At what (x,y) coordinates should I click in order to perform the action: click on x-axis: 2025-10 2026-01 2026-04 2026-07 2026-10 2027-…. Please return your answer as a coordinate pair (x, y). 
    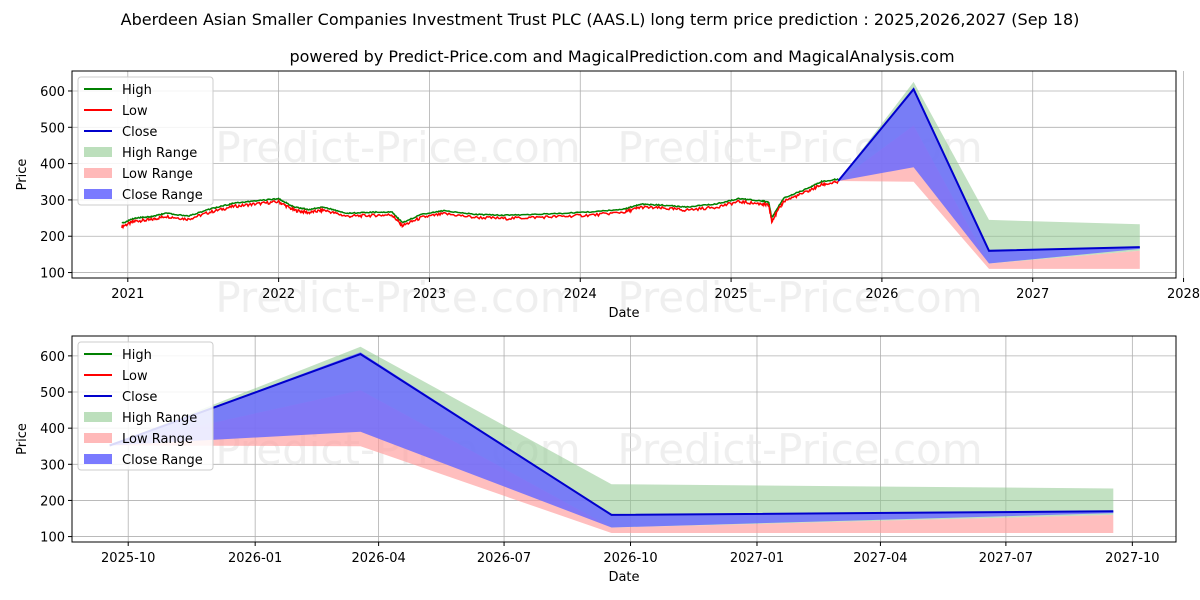
    Looking at the image, I should click on (630, 554).